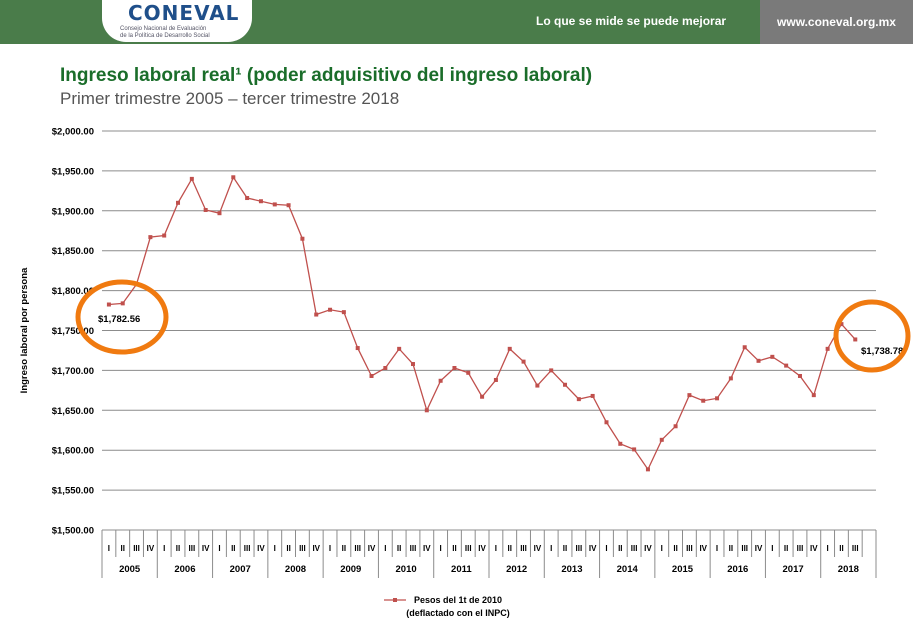  I want to click on logo-subtitle-2: de la Política de Desarrollo Social, so click(165, 36).